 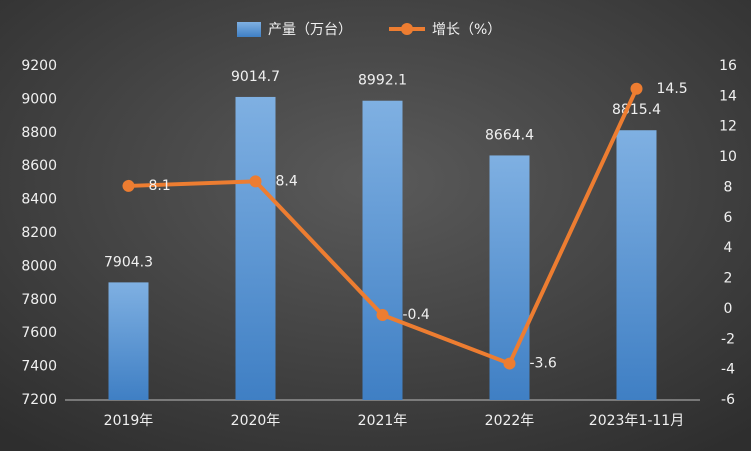 What do you see at coordinates (636, 421) in the screenshot?
I see `x-tick-label: 2023年1-11月` at bounding box center [636, 421].